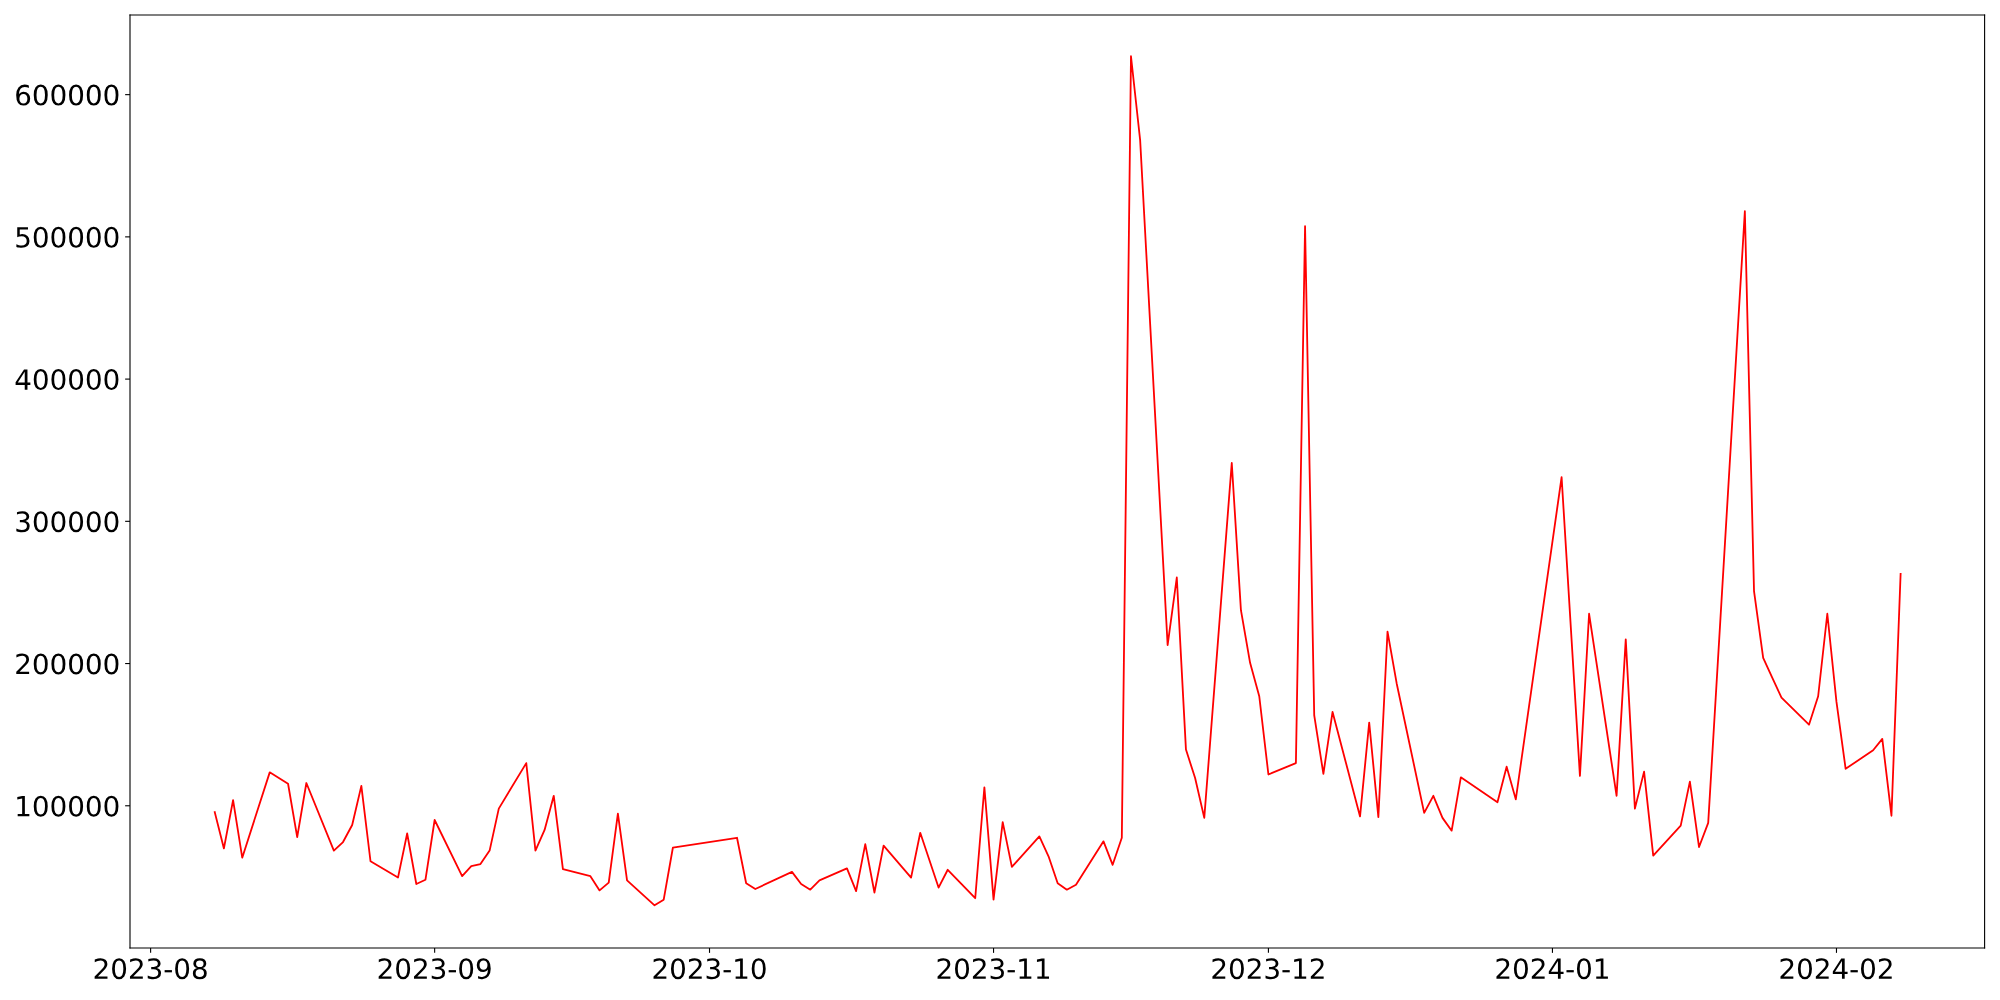 Image resolution: width=2000 pixels, height=1000 pixels. What do you see at coordinates (67, 237) in the screenshot?
I see `y-tick-label: 500000` at bounding box center [67, 237].